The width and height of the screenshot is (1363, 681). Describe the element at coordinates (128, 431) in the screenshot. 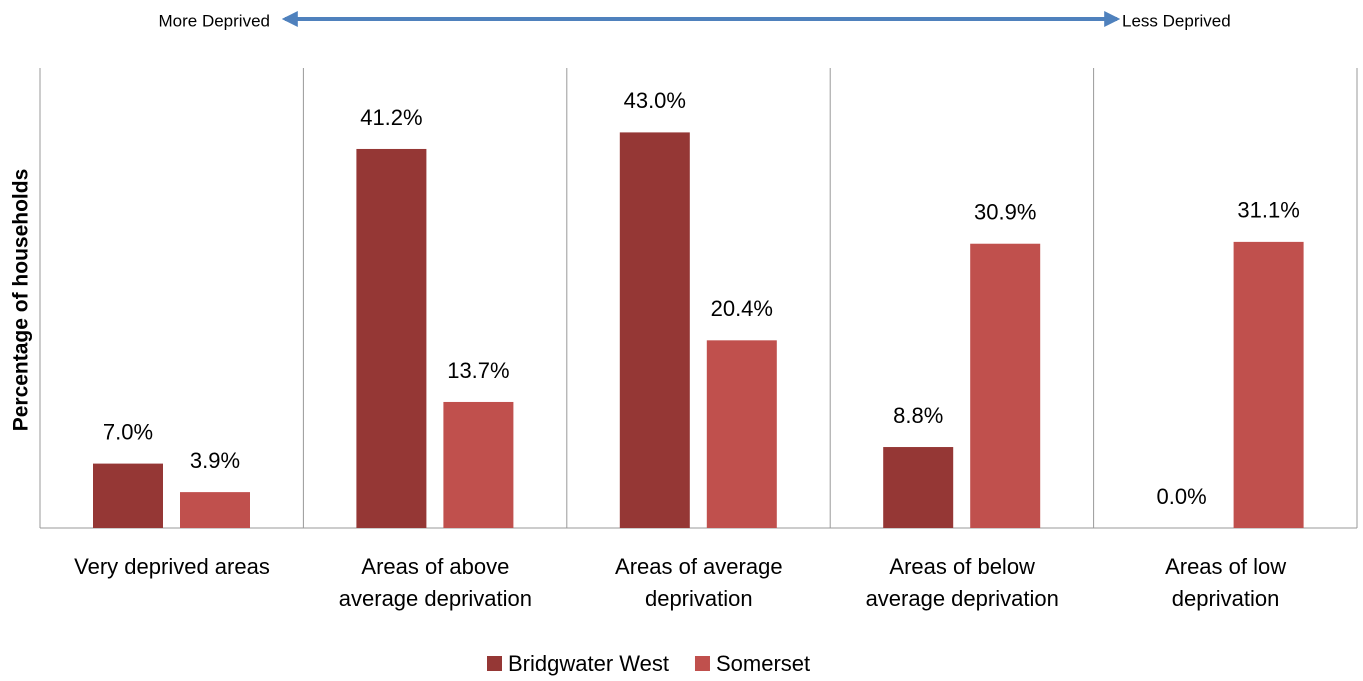

I see `data-label: 7.0%` at that location.